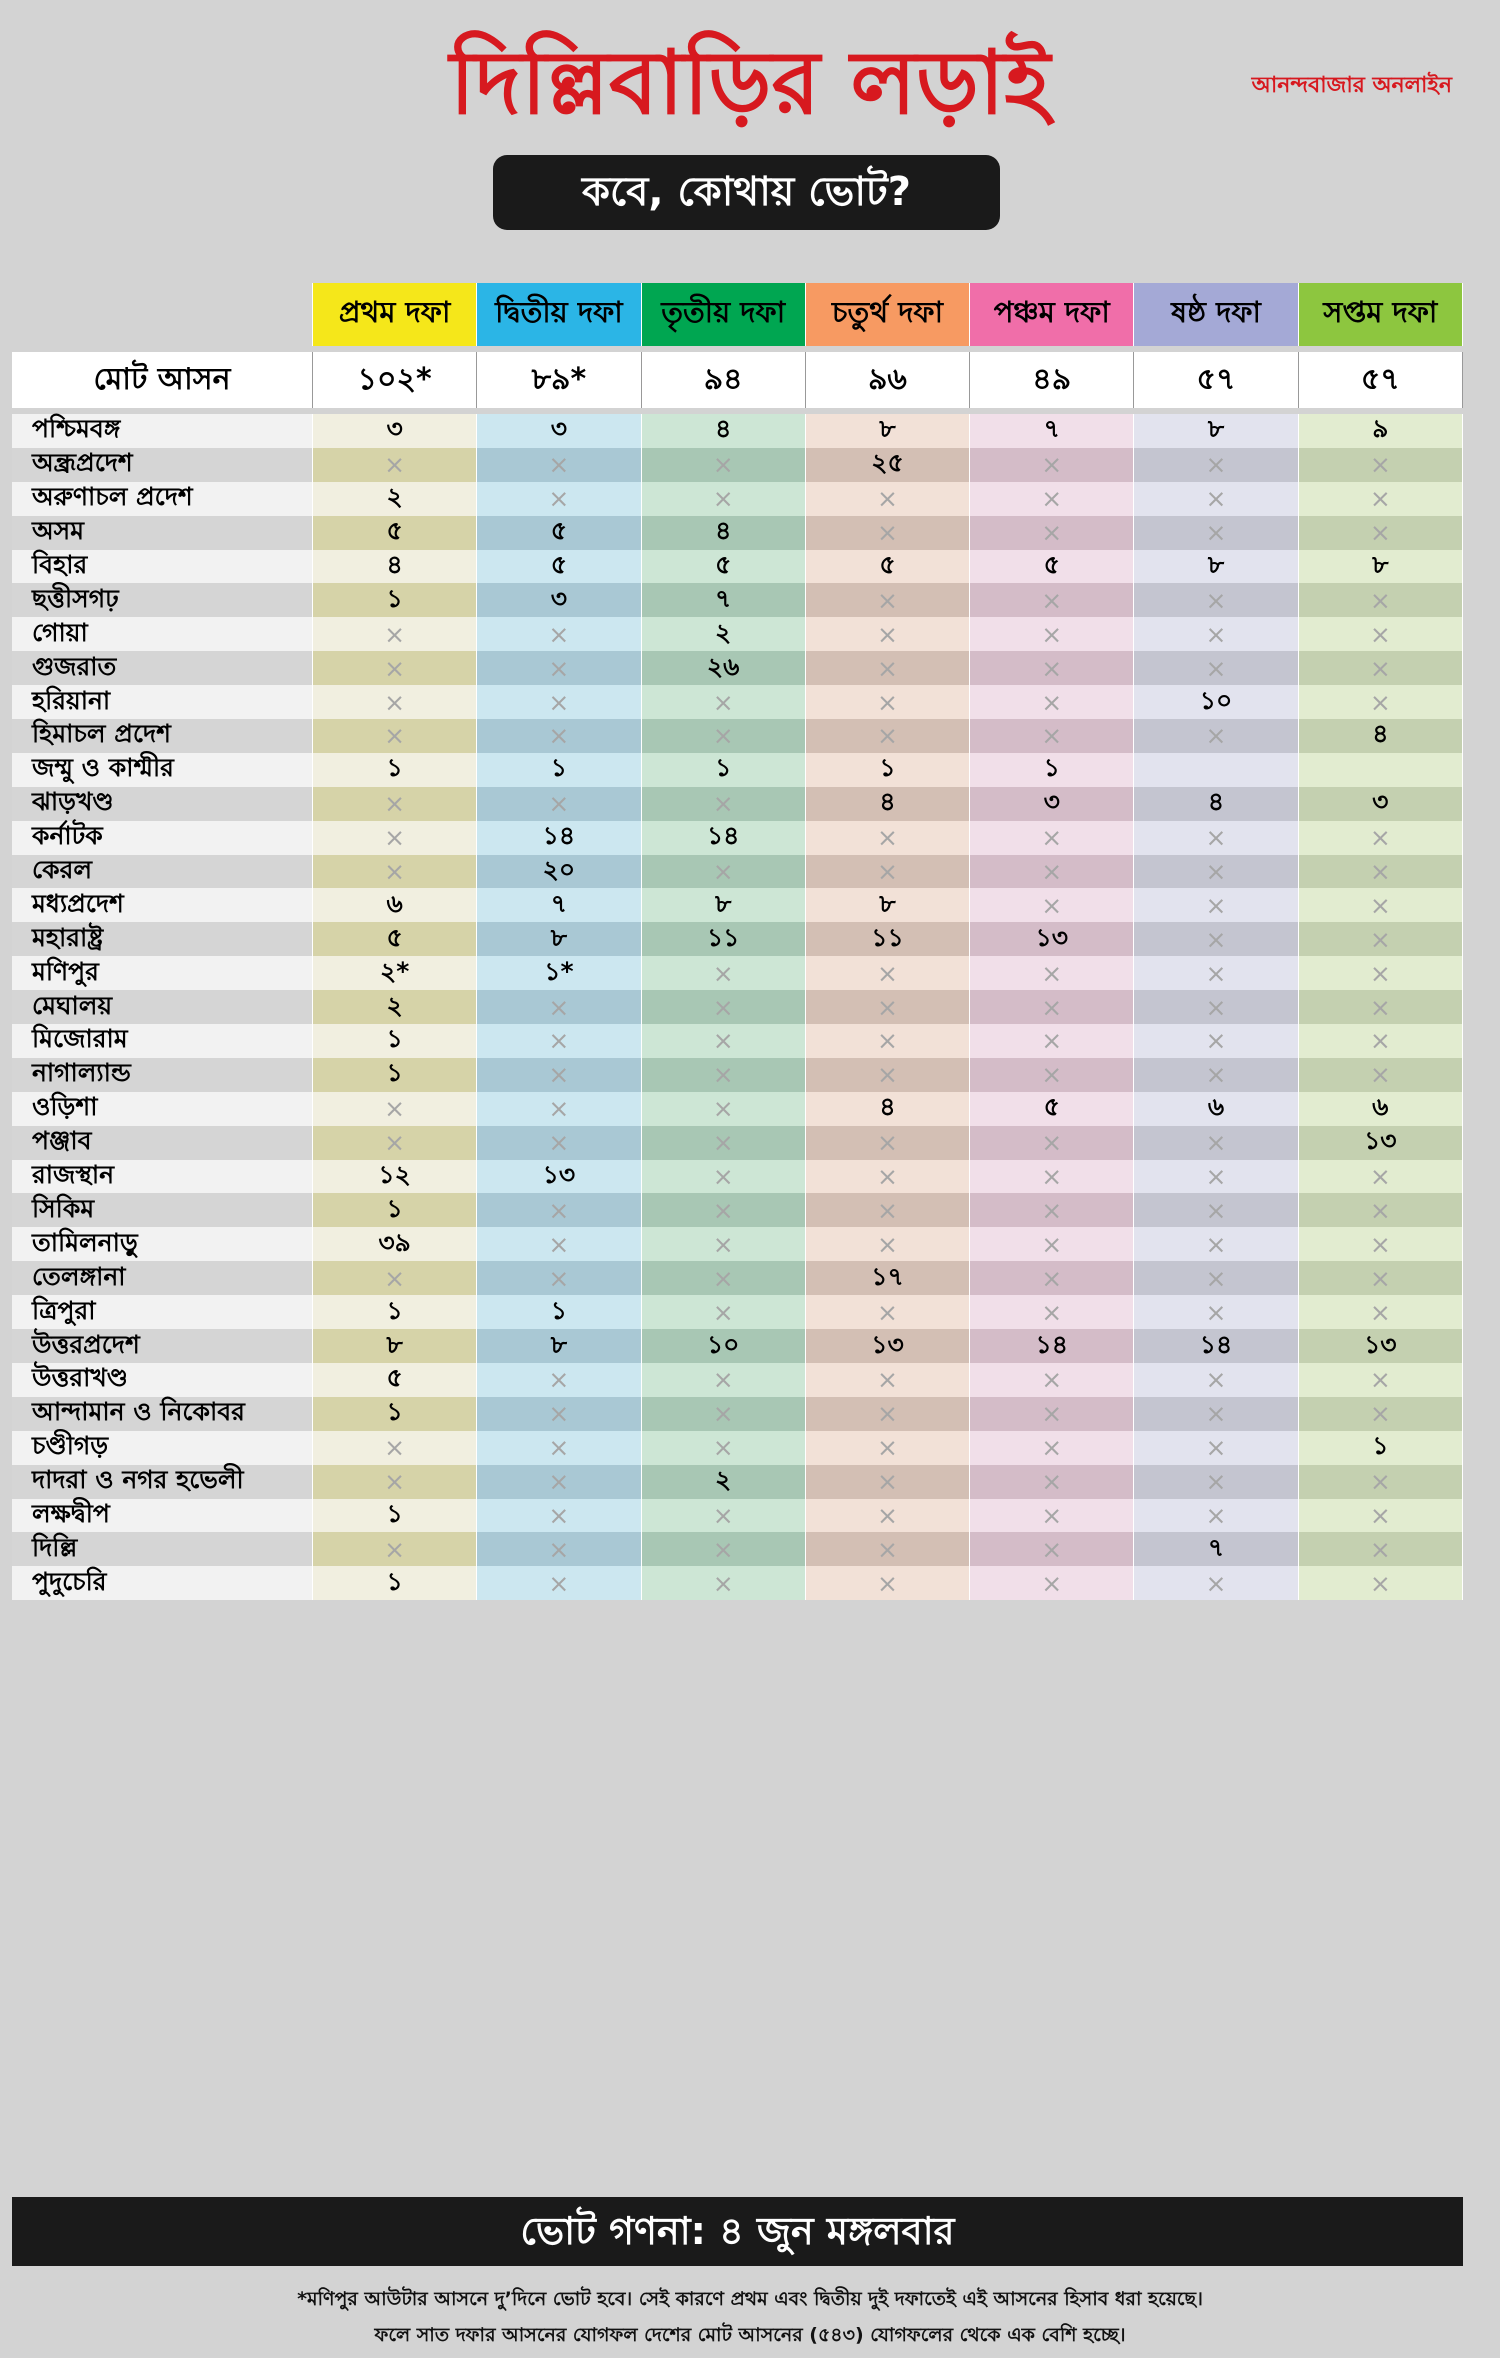  I want to click on phase-header: পঞ্চম দফা, so click(1052, 314).